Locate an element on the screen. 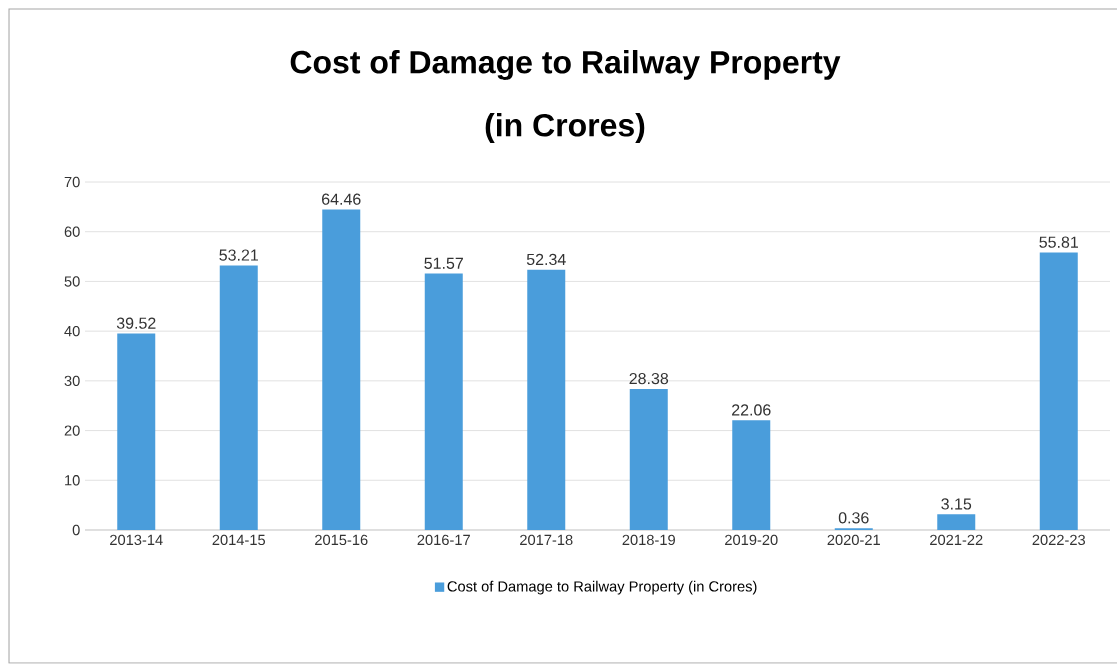  data-label: 55.81 is located at coordinates (1058, 242).